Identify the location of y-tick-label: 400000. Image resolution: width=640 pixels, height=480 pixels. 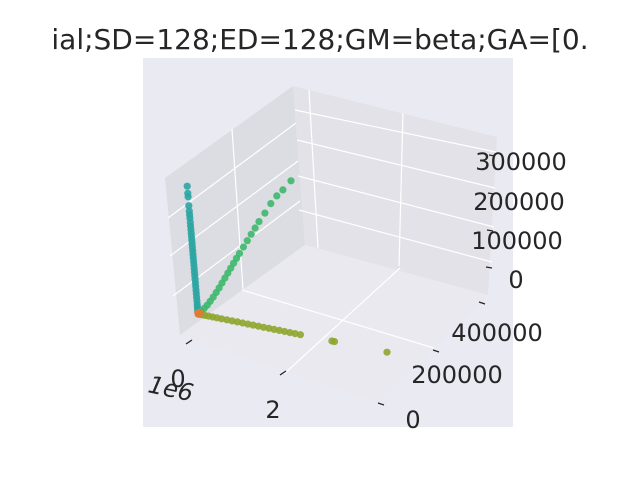
(497, 333).